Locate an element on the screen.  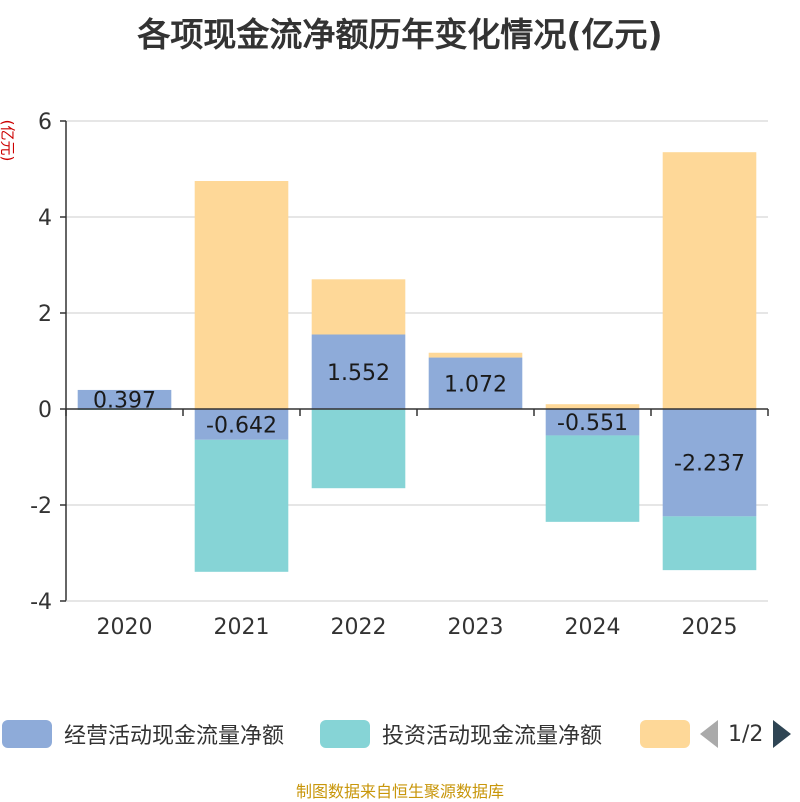
data-label-operating: -0.642 is located at coordinates (241, 425).